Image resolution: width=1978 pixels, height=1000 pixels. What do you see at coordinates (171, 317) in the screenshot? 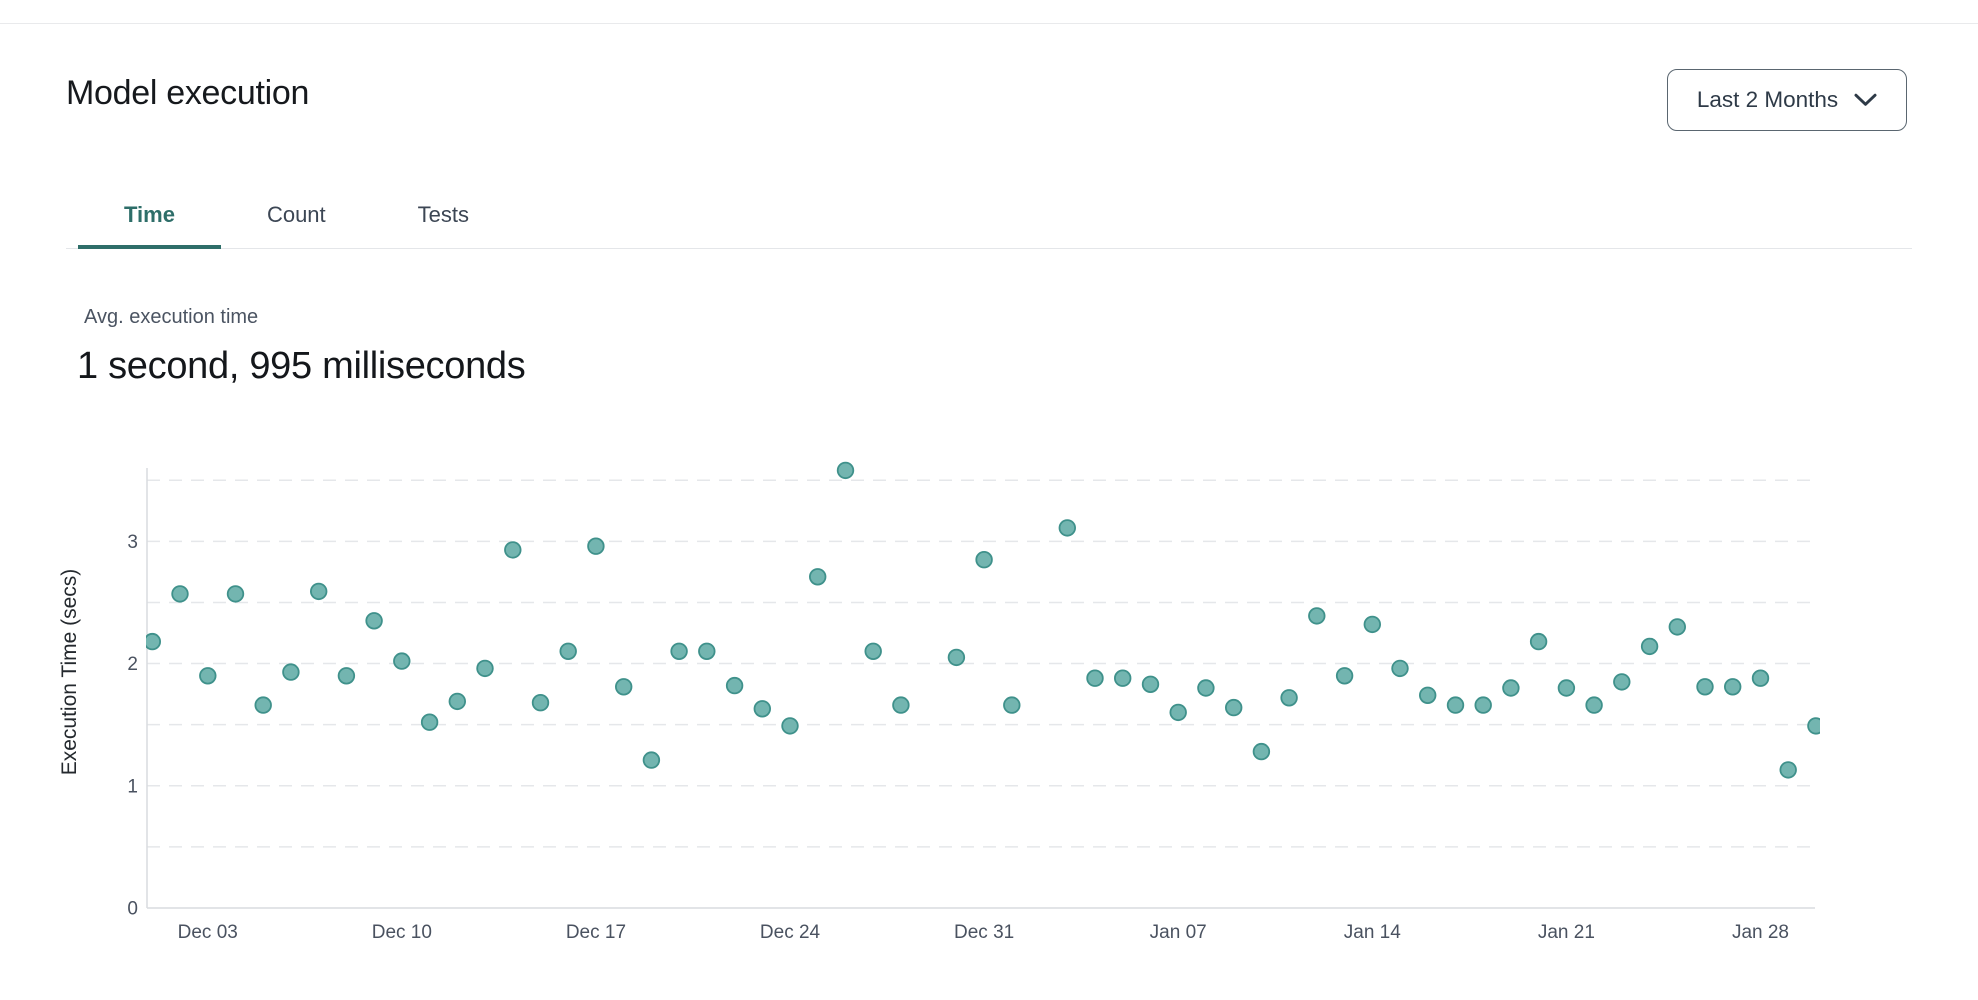
I see `avg-execution-time-label: Avg. execution time` at bounding box center [171, 317].